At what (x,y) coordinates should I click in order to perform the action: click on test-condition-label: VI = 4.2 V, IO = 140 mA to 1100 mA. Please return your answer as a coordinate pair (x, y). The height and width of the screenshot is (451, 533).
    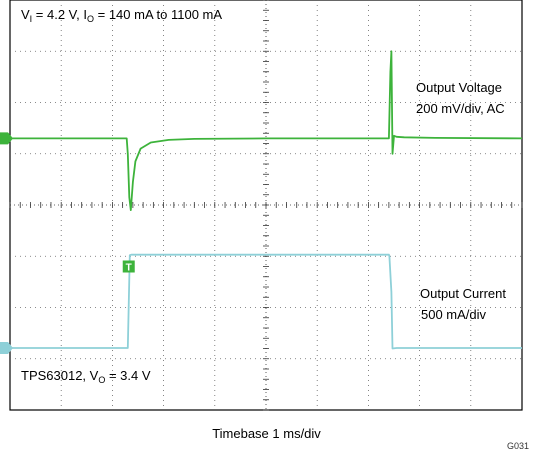
    Looking at the image, I should click on (122, 15).